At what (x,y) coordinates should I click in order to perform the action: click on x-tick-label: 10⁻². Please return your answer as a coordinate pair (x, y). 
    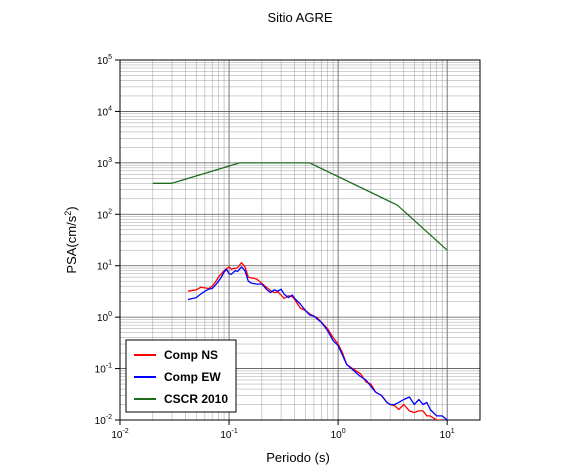
    Looking at the image, I should click on (119, 434).